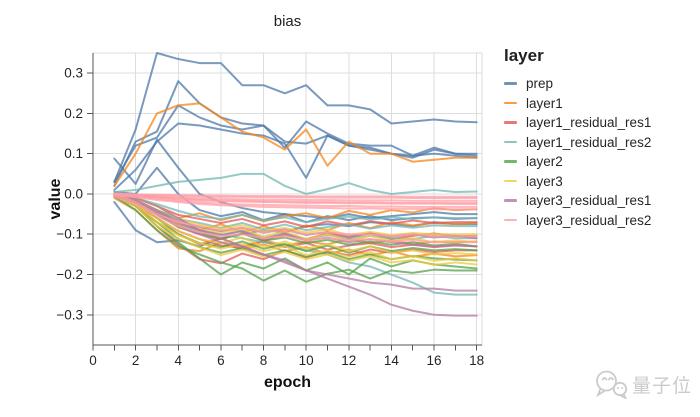 The height and width of the screenshot is (417, 700). I want to click on legend-swatch-layer1_residual_res1, so click(510, 122).